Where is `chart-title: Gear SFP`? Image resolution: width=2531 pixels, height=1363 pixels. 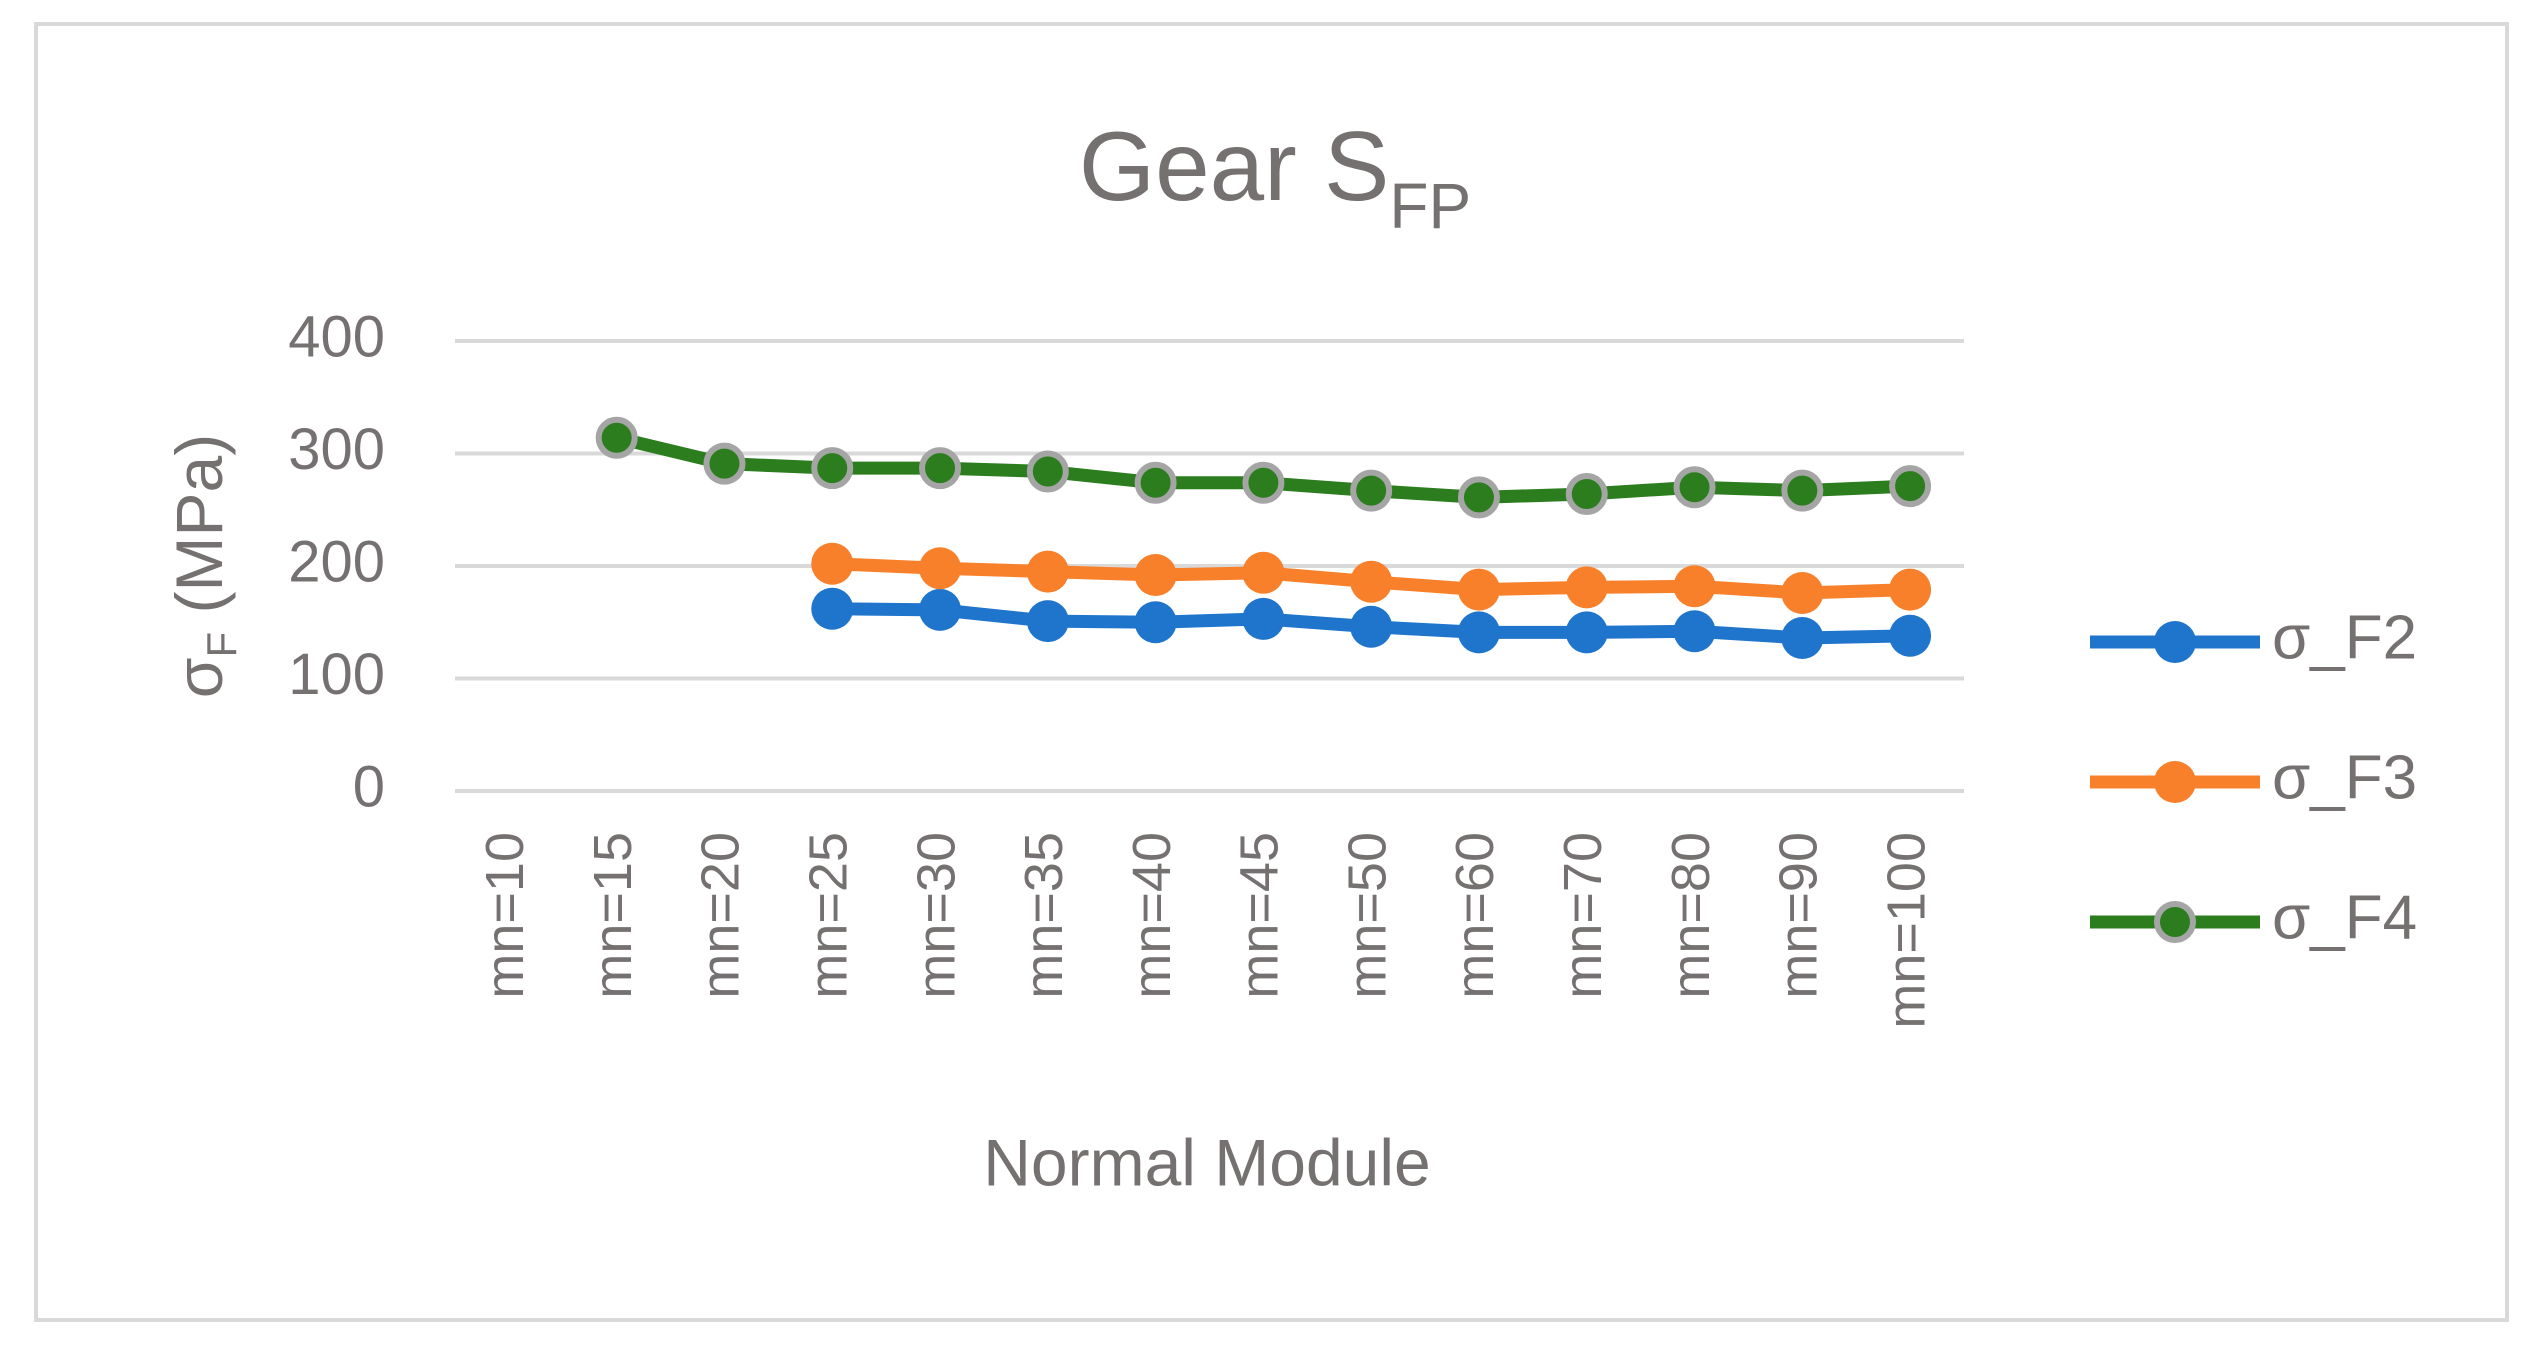
chart-title: Gear SFP is located at coordinates (1275, 176).